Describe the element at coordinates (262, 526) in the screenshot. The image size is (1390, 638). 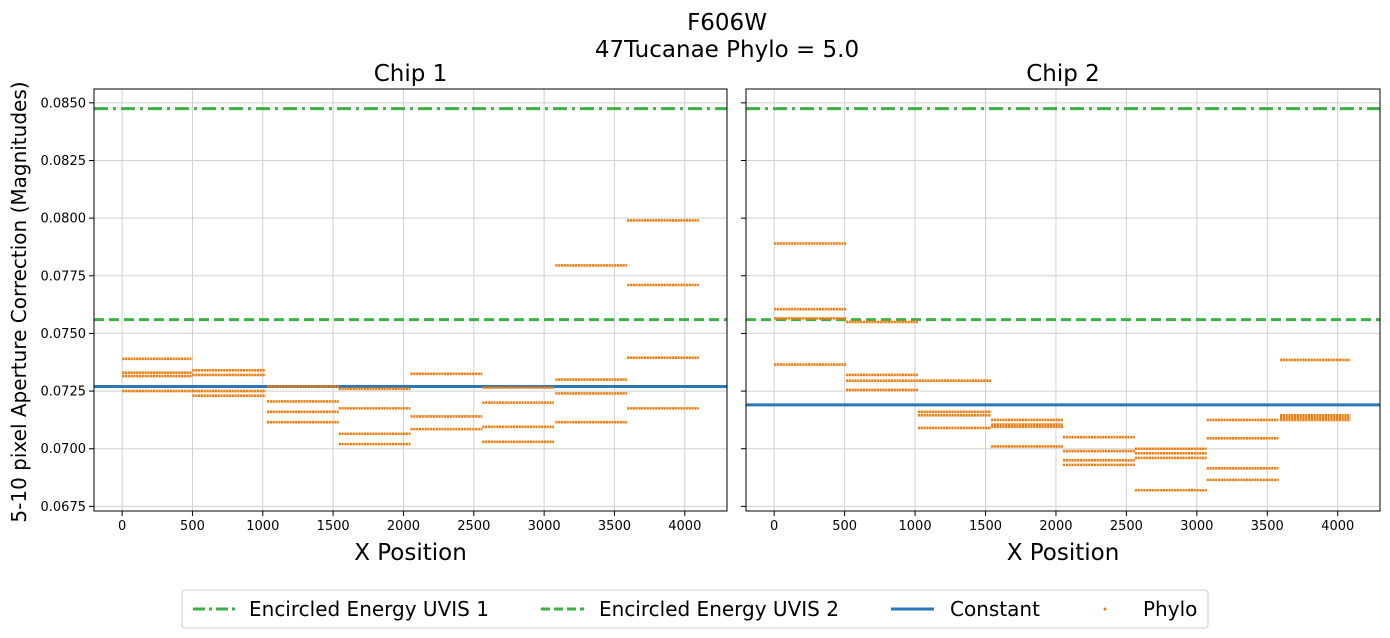
I see `chip1-x-tick-label: 1000` at that location.